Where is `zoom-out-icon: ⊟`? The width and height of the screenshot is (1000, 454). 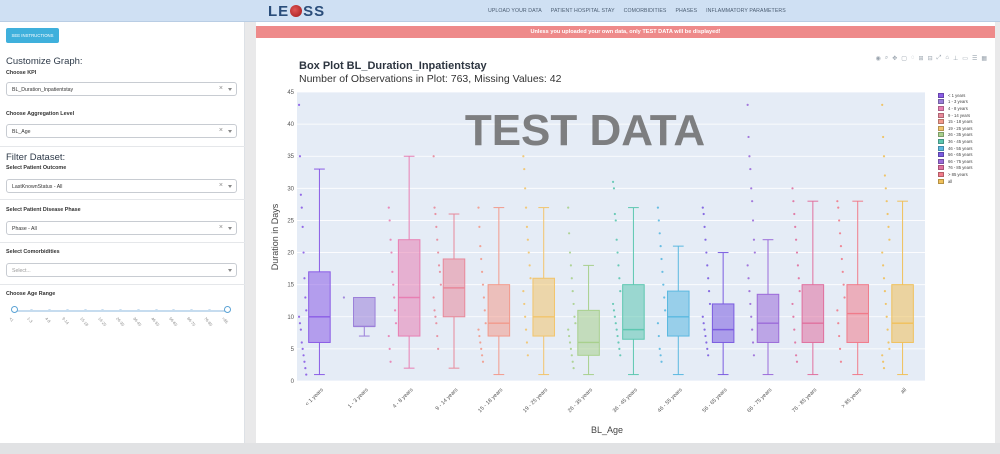
zoom-out-icon: ⊟ is located at coordinates (930, 59).